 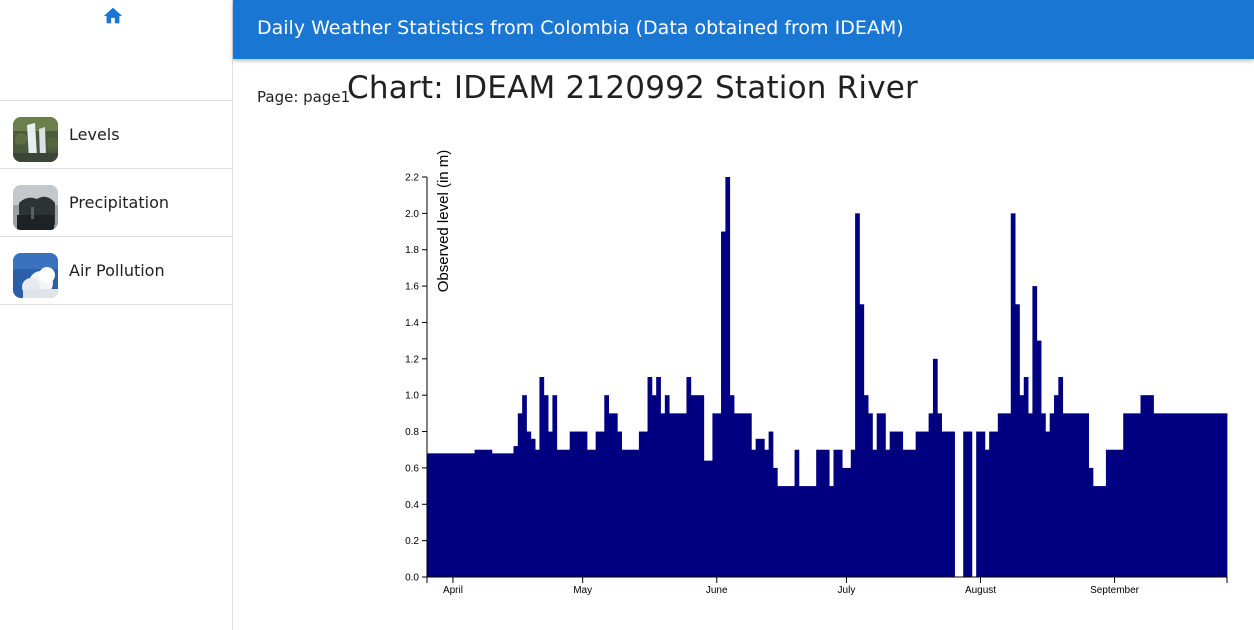 I want to click on sidebar-item-air-pollution: Air Pollution, so click(x=116, y=271).